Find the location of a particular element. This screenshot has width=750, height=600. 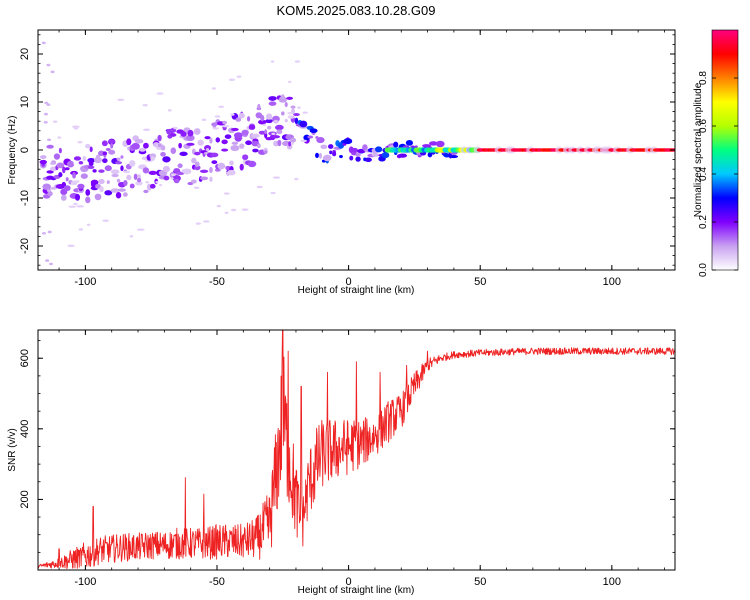

colorbar-tick-label: 0.6 is located at coordinates (703, 126).